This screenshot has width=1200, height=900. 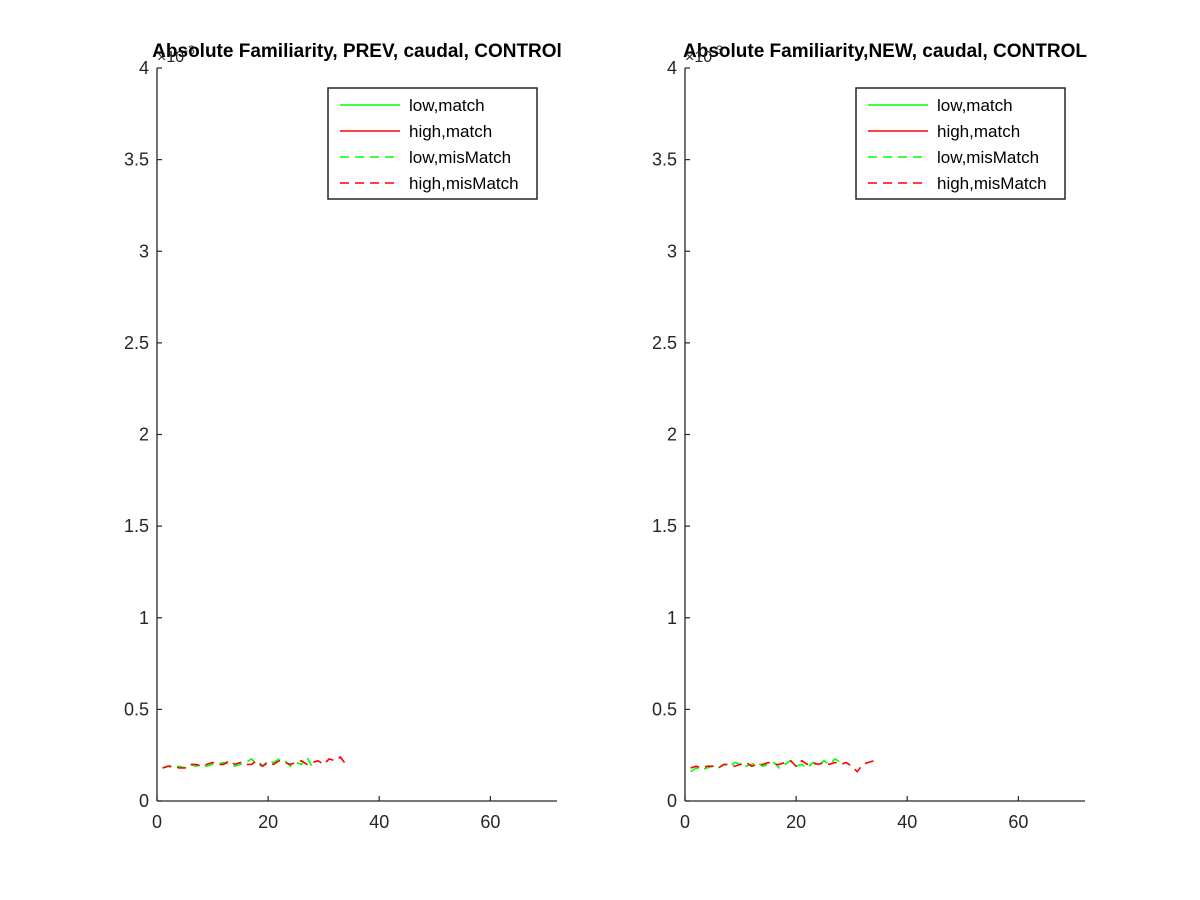 What do you see at coordinates (490, 822) in the screenshot?
I see `x-tick-label-left: 60` at bounding box center [490, 822].